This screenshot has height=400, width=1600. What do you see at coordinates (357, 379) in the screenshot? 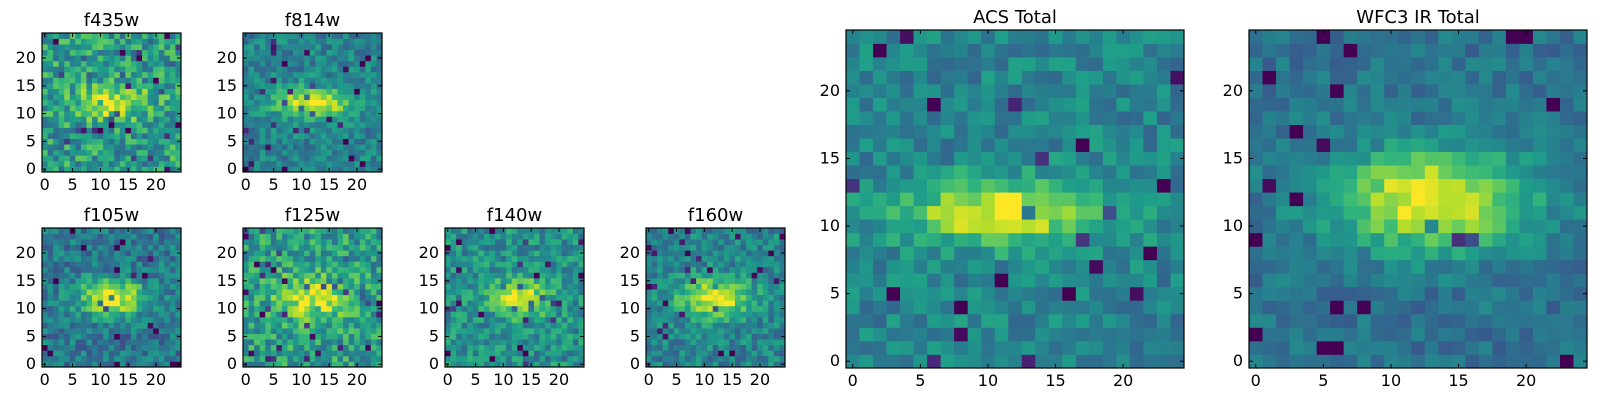
I see `x-tick-label: 20` at bounding box center [357, 379].